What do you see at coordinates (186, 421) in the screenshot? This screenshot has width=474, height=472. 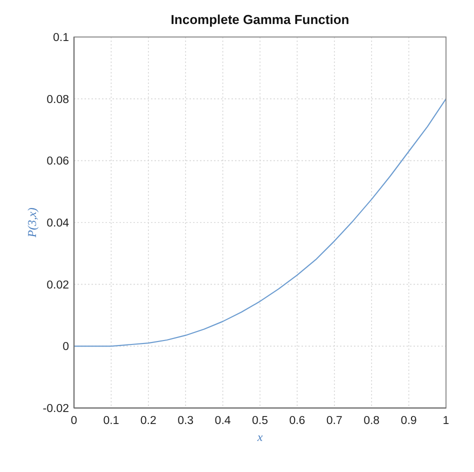 I see `x-tick-label: 0.3` at bounding box center [186, 421].